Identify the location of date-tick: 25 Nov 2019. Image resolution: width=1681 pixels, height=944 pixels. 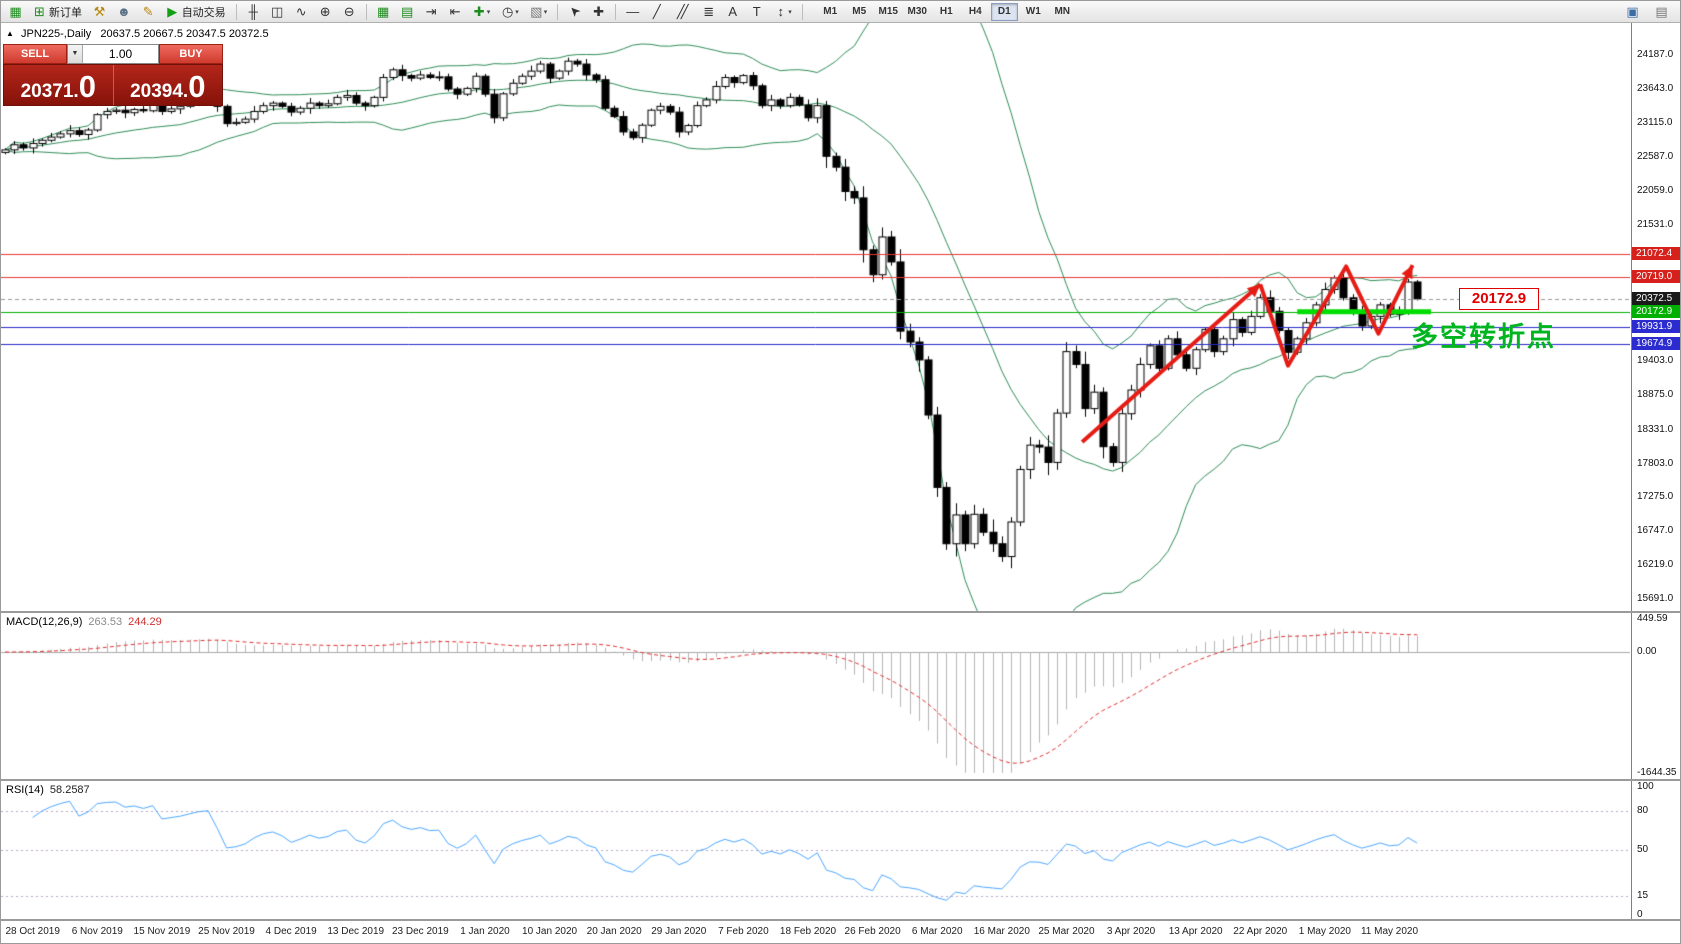
(226, 931).